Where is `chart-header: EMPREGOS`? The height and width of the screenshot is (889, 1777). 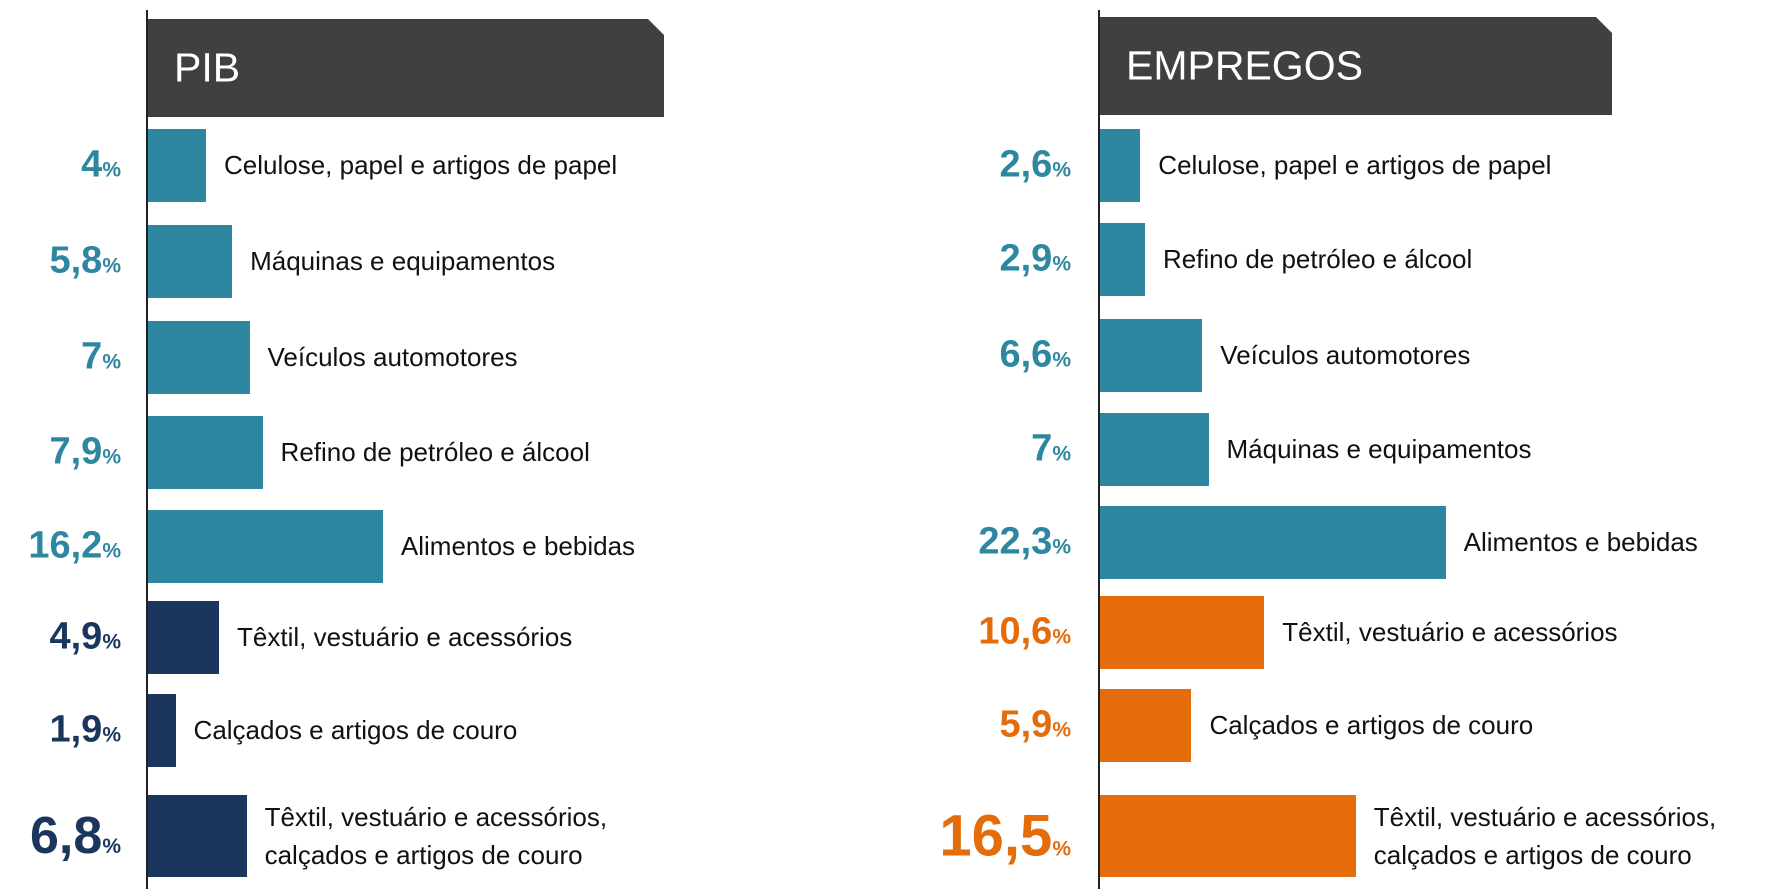 chart-header: EMPREGOS is located at coordinates (1356, 66).